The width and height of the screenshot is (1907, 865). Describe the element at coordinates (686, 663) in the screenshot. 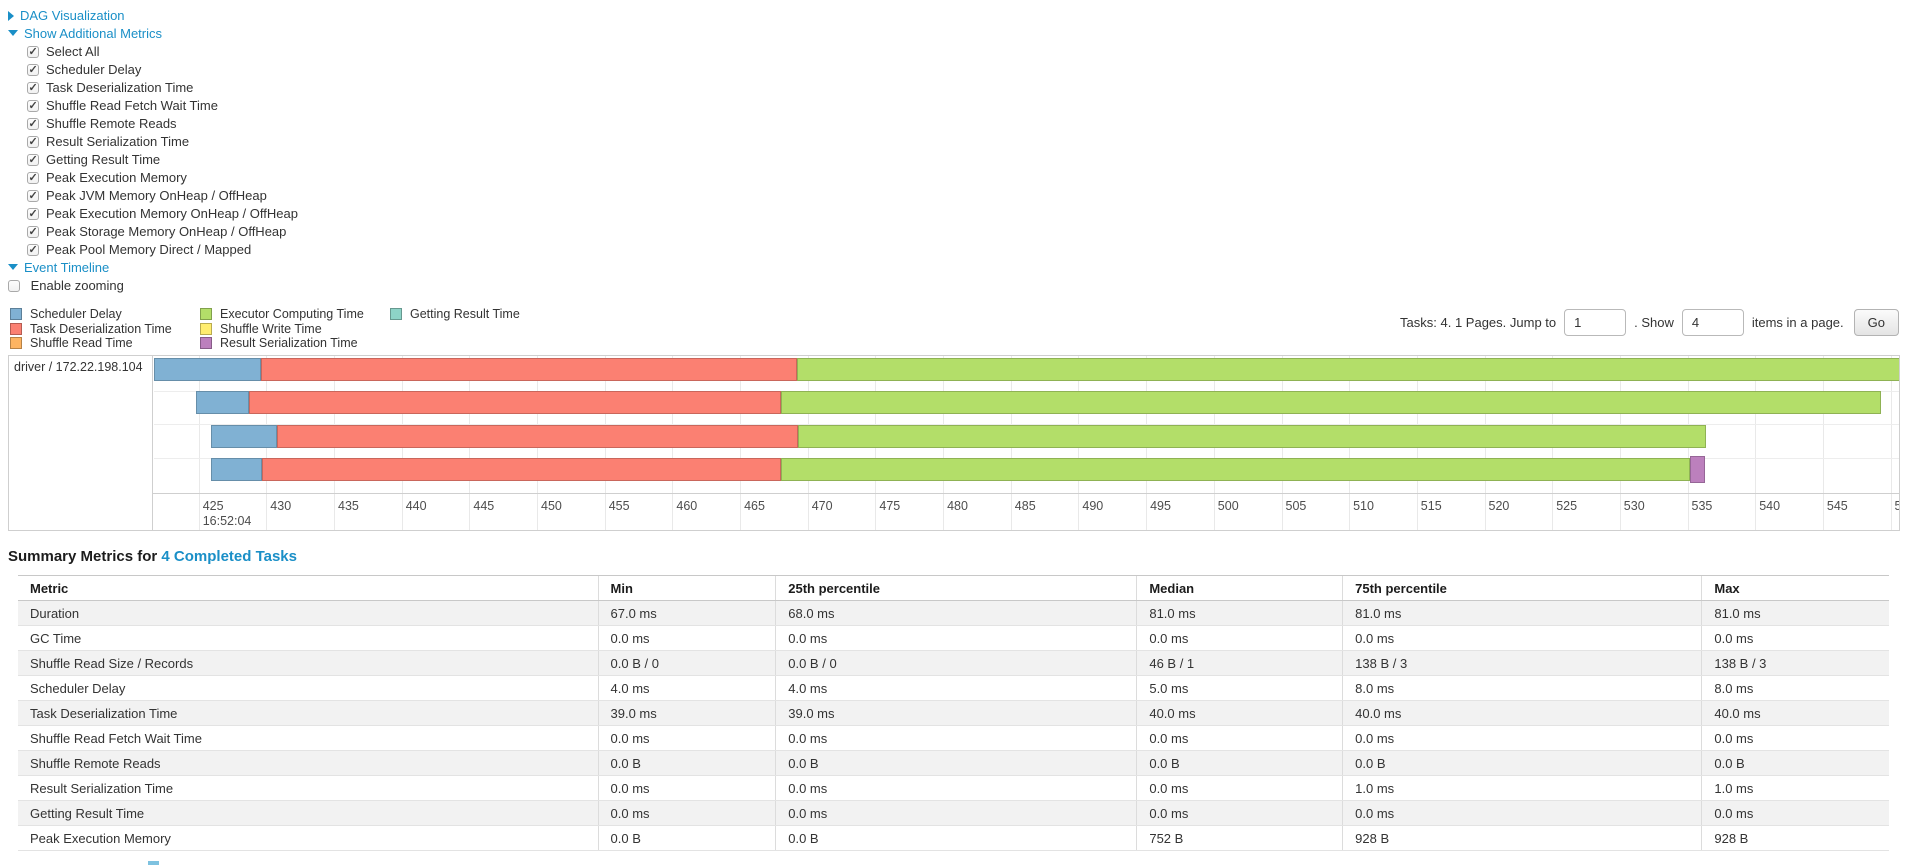

I see `metric-value-cell: 0.0 B / 0` at that location.